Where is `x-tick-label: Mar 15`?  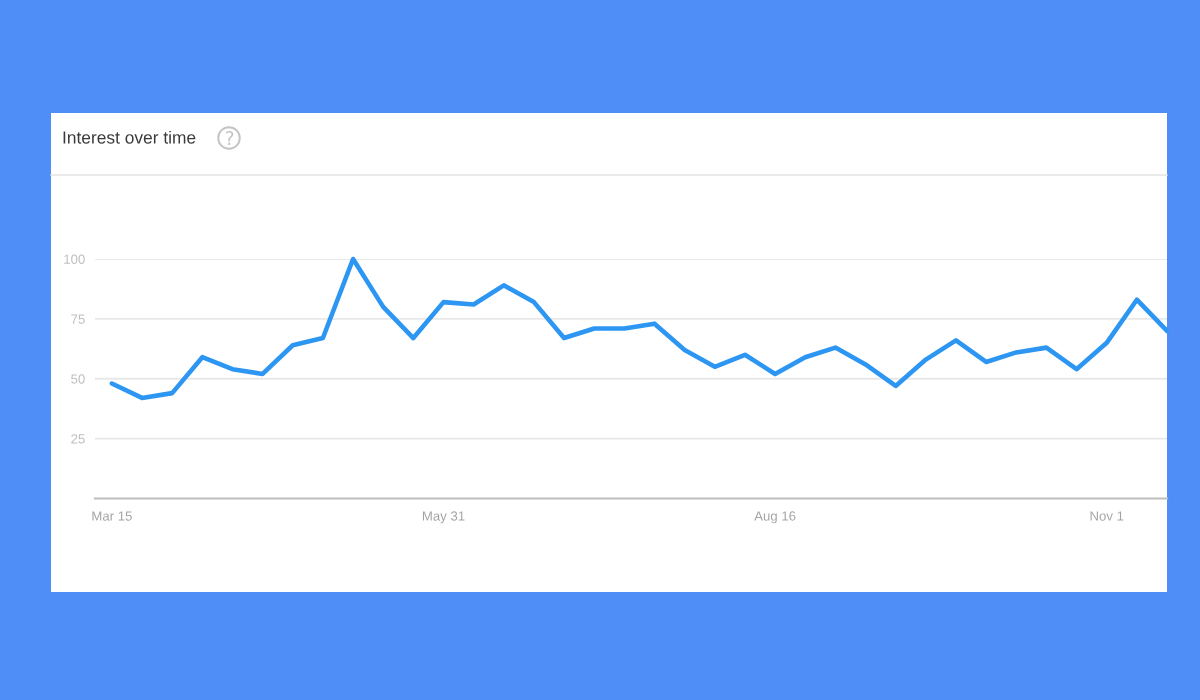
x-tick-label: Mar 15 is located at coordinates (112, 516).